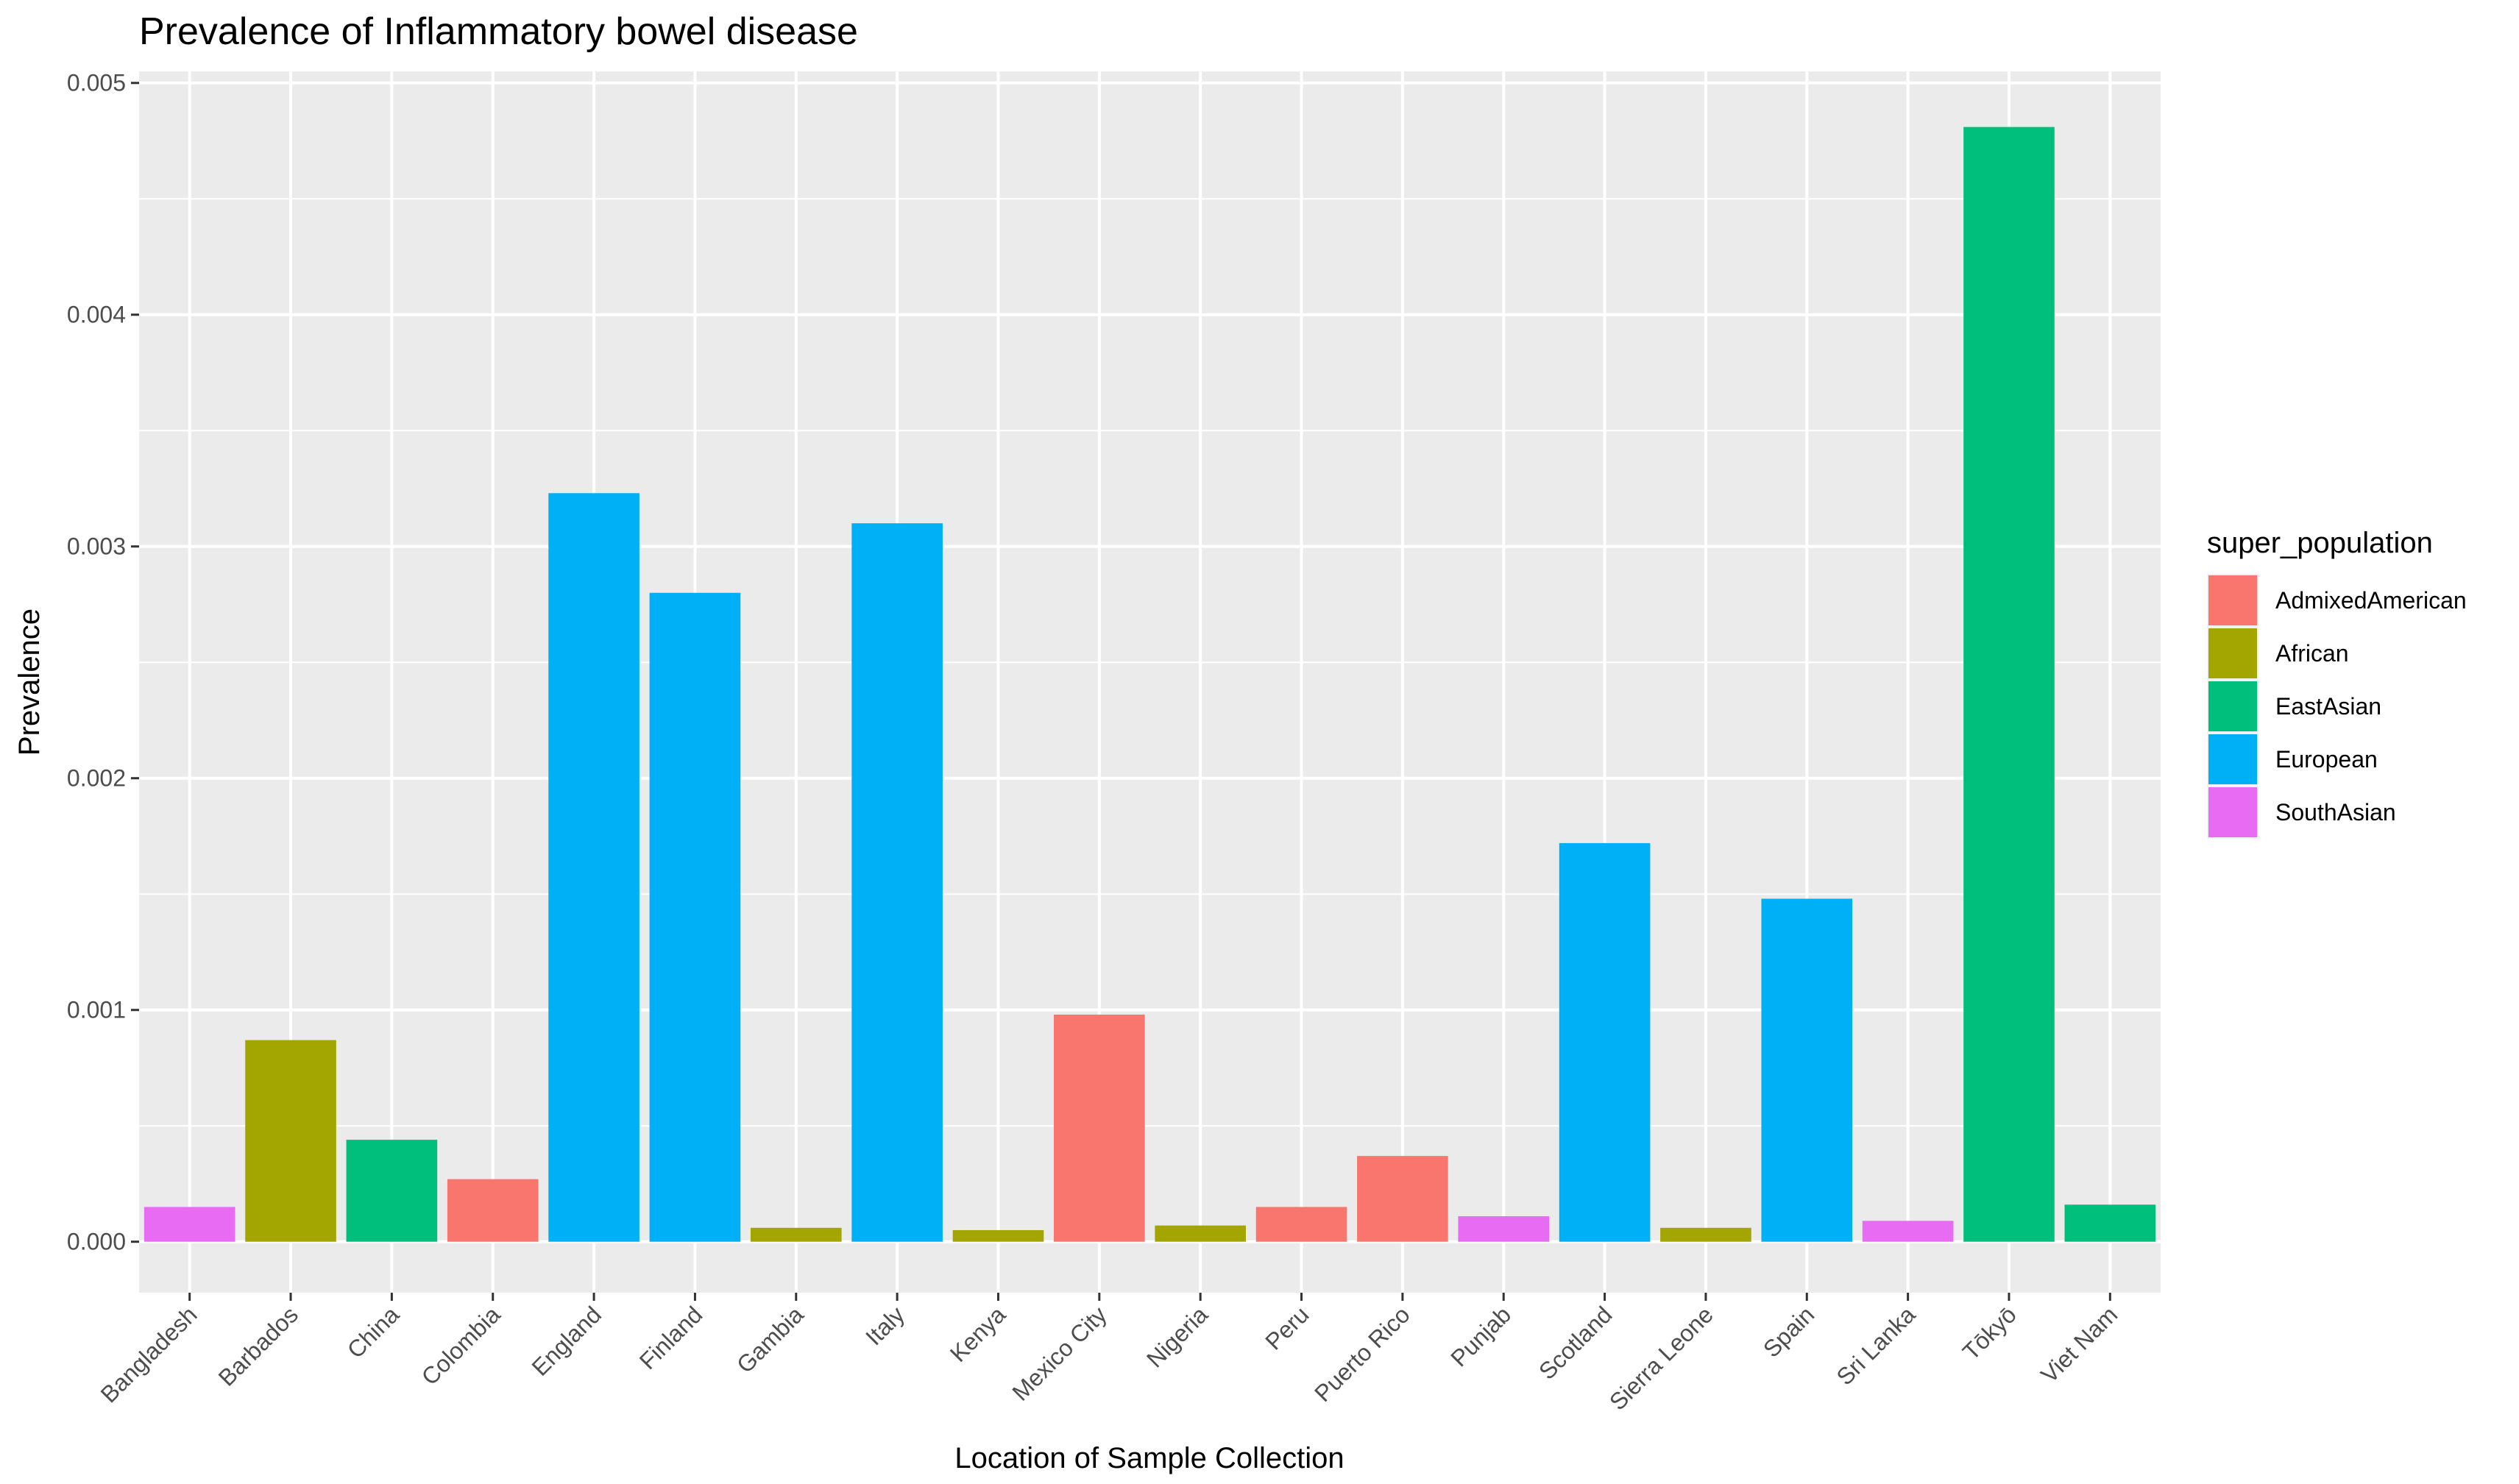 The image size is (2519, 1484). What do you see at coordinates (566, 1340) in the screenshot?
I see `x-tick-label: England` at bounding box center [566, 1340].